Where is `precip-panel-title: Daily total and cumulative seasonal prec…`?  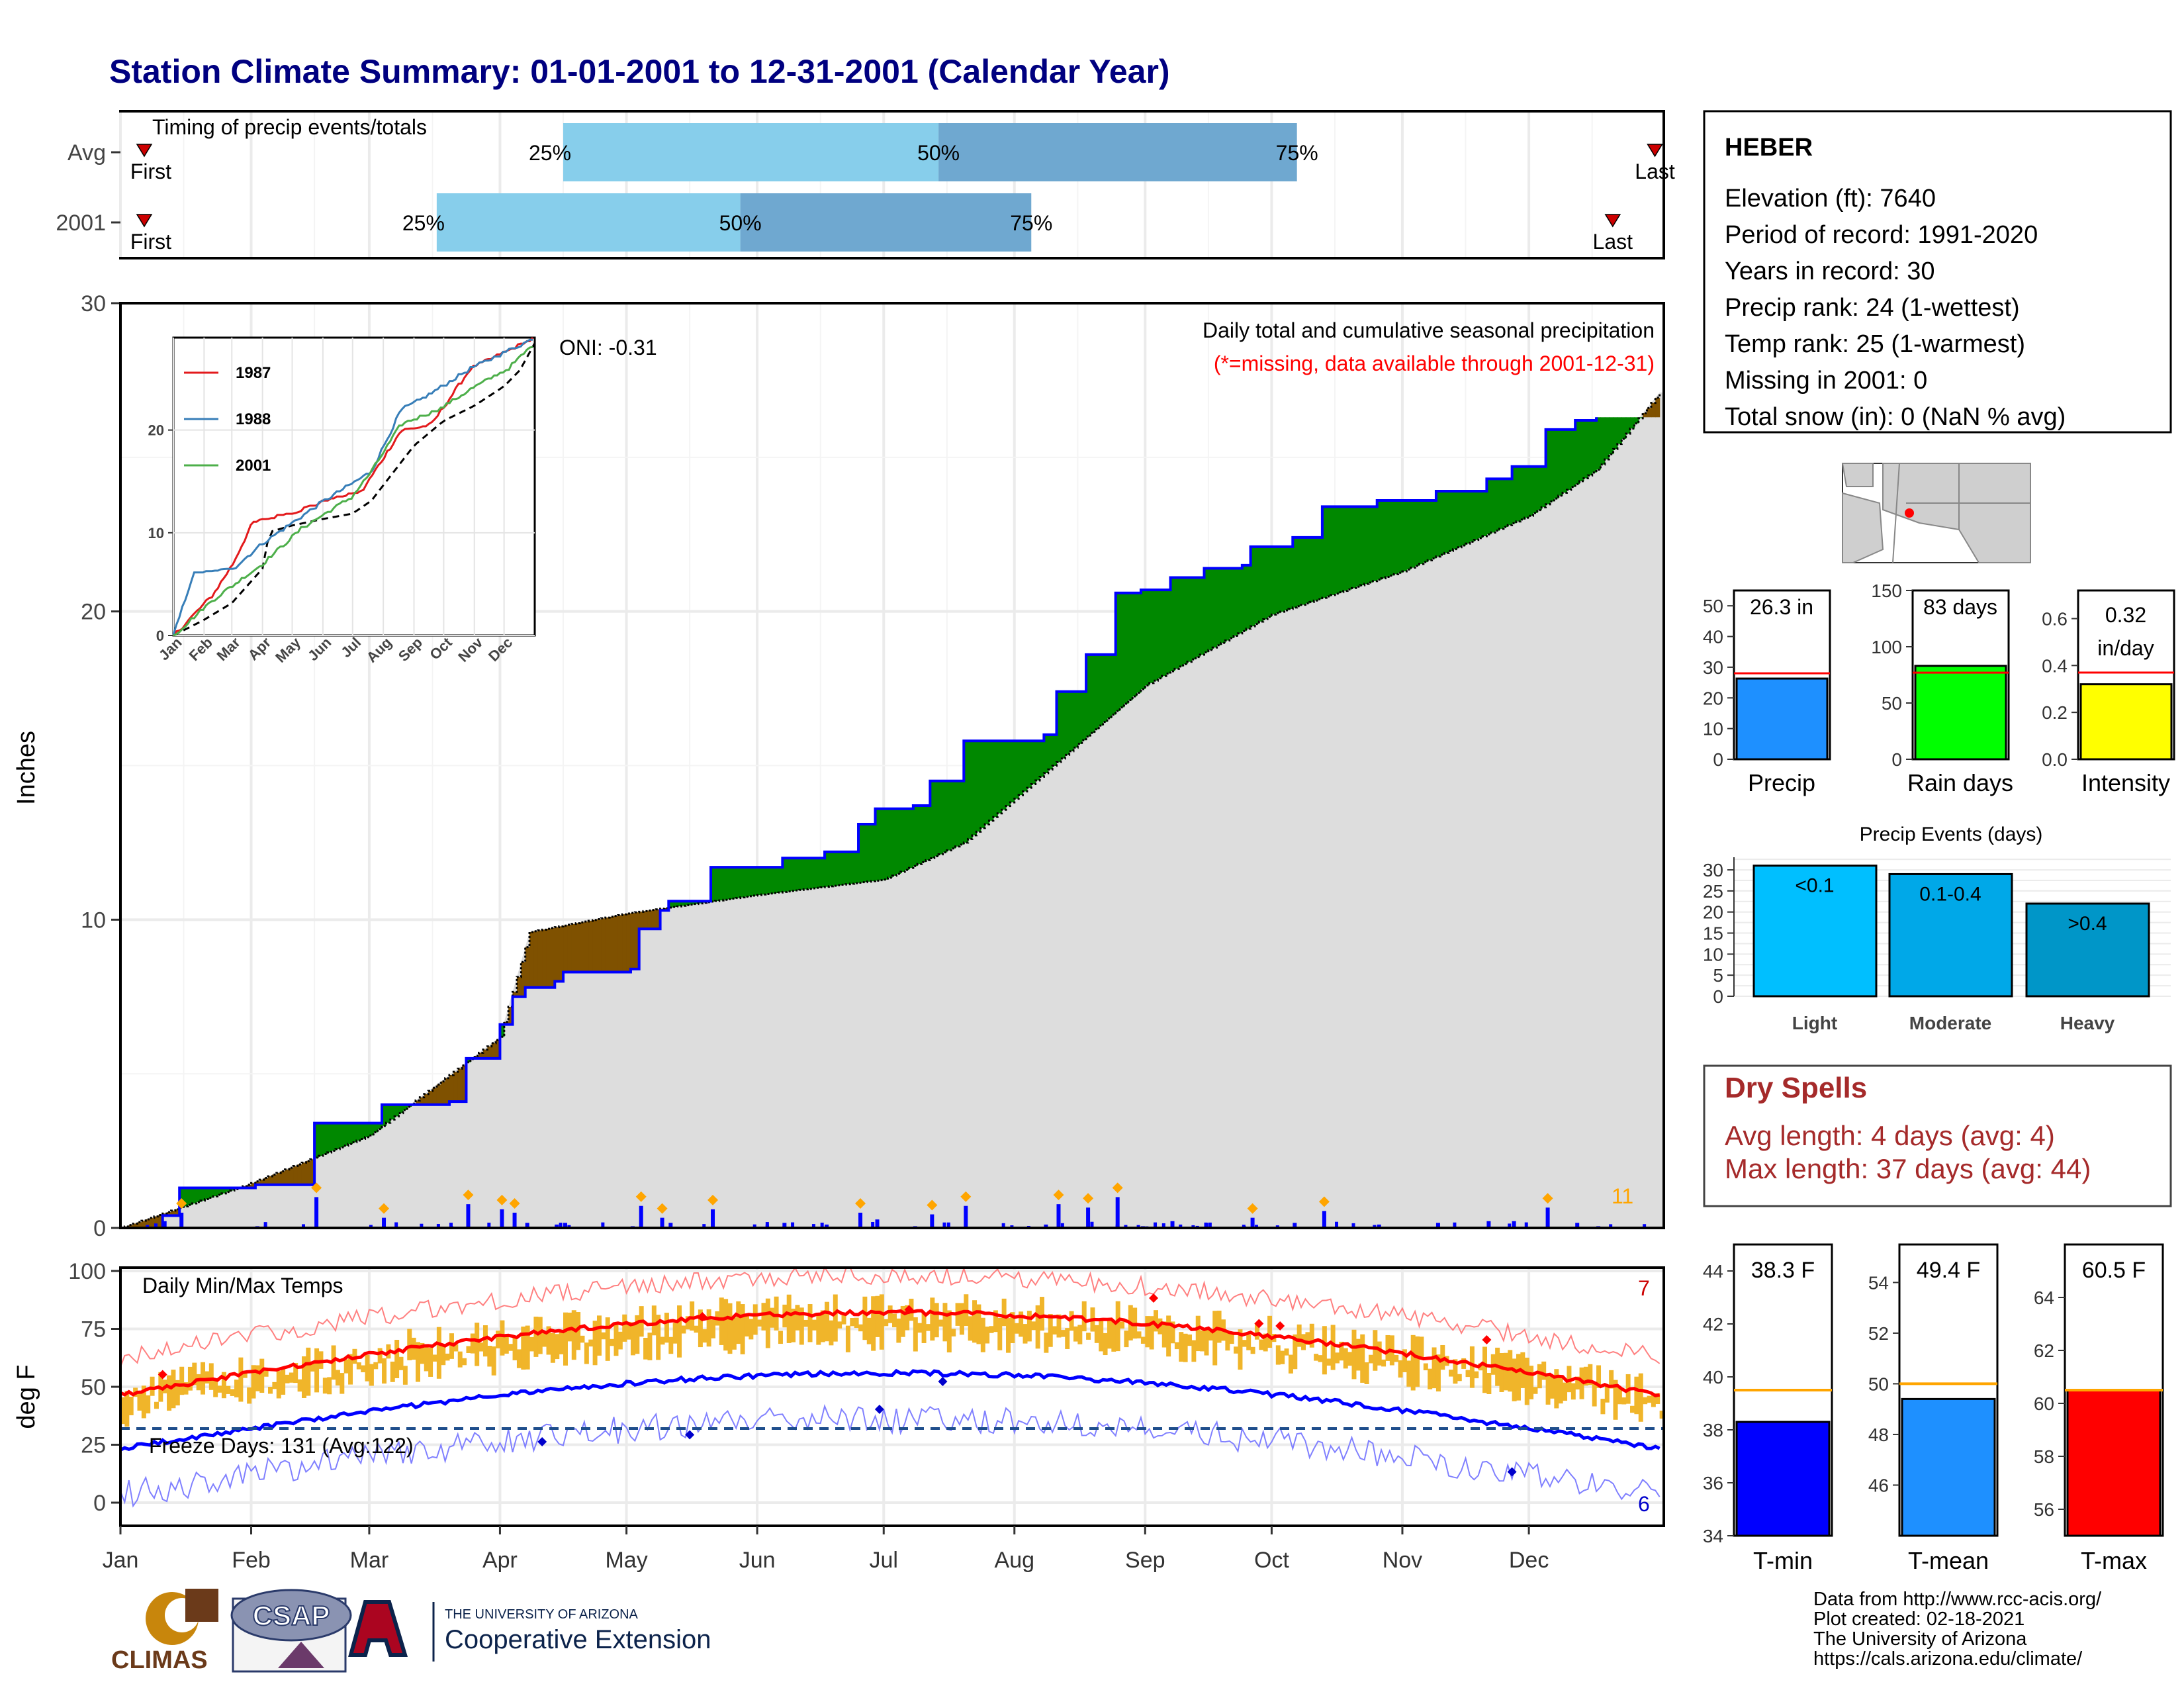
precip-panel-title: Daily total and cumulative seasonal prec… is located at coordinates (1429, 330).